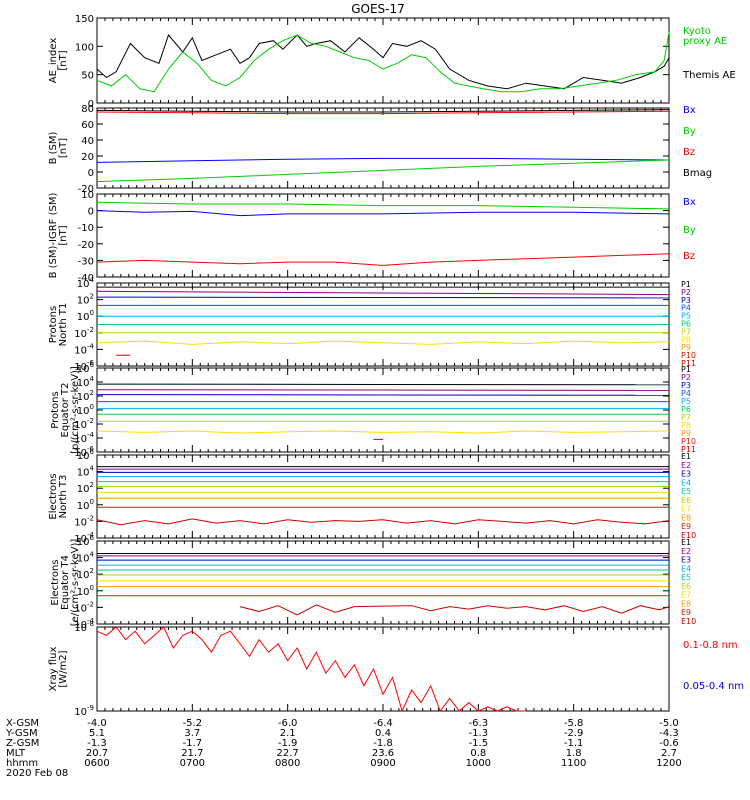 The width and height of the screenshot is (750, 800). Describe the element at coordinates (689, 256) in the screenshot. I see `legend-entry: Bz` at that location.